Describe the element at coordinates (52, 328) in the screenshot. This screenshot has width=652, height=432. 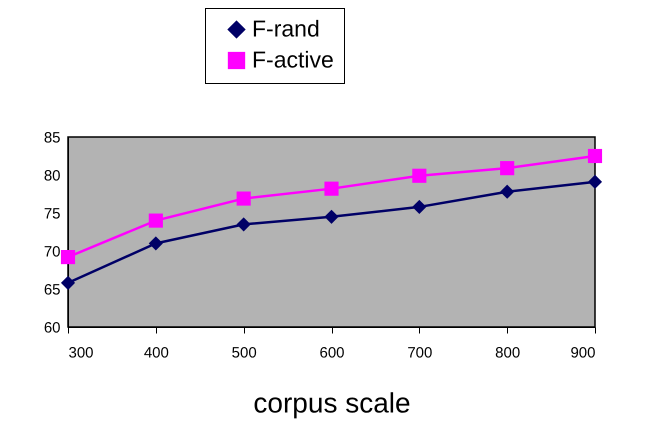
I see `y-tick-label: 60` at that location.